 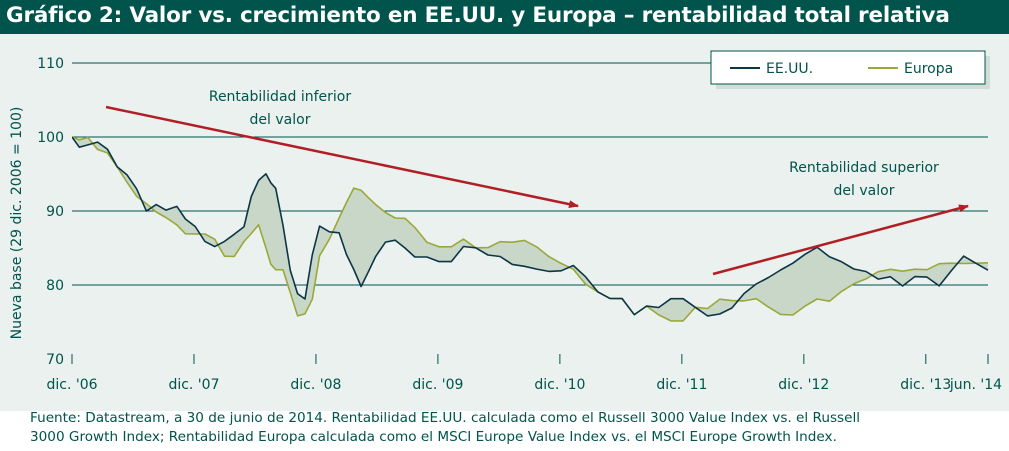 I want to click on y-axis-label: Nueva base (29 dic. 2006 = 100), so click(x=17, y=223).